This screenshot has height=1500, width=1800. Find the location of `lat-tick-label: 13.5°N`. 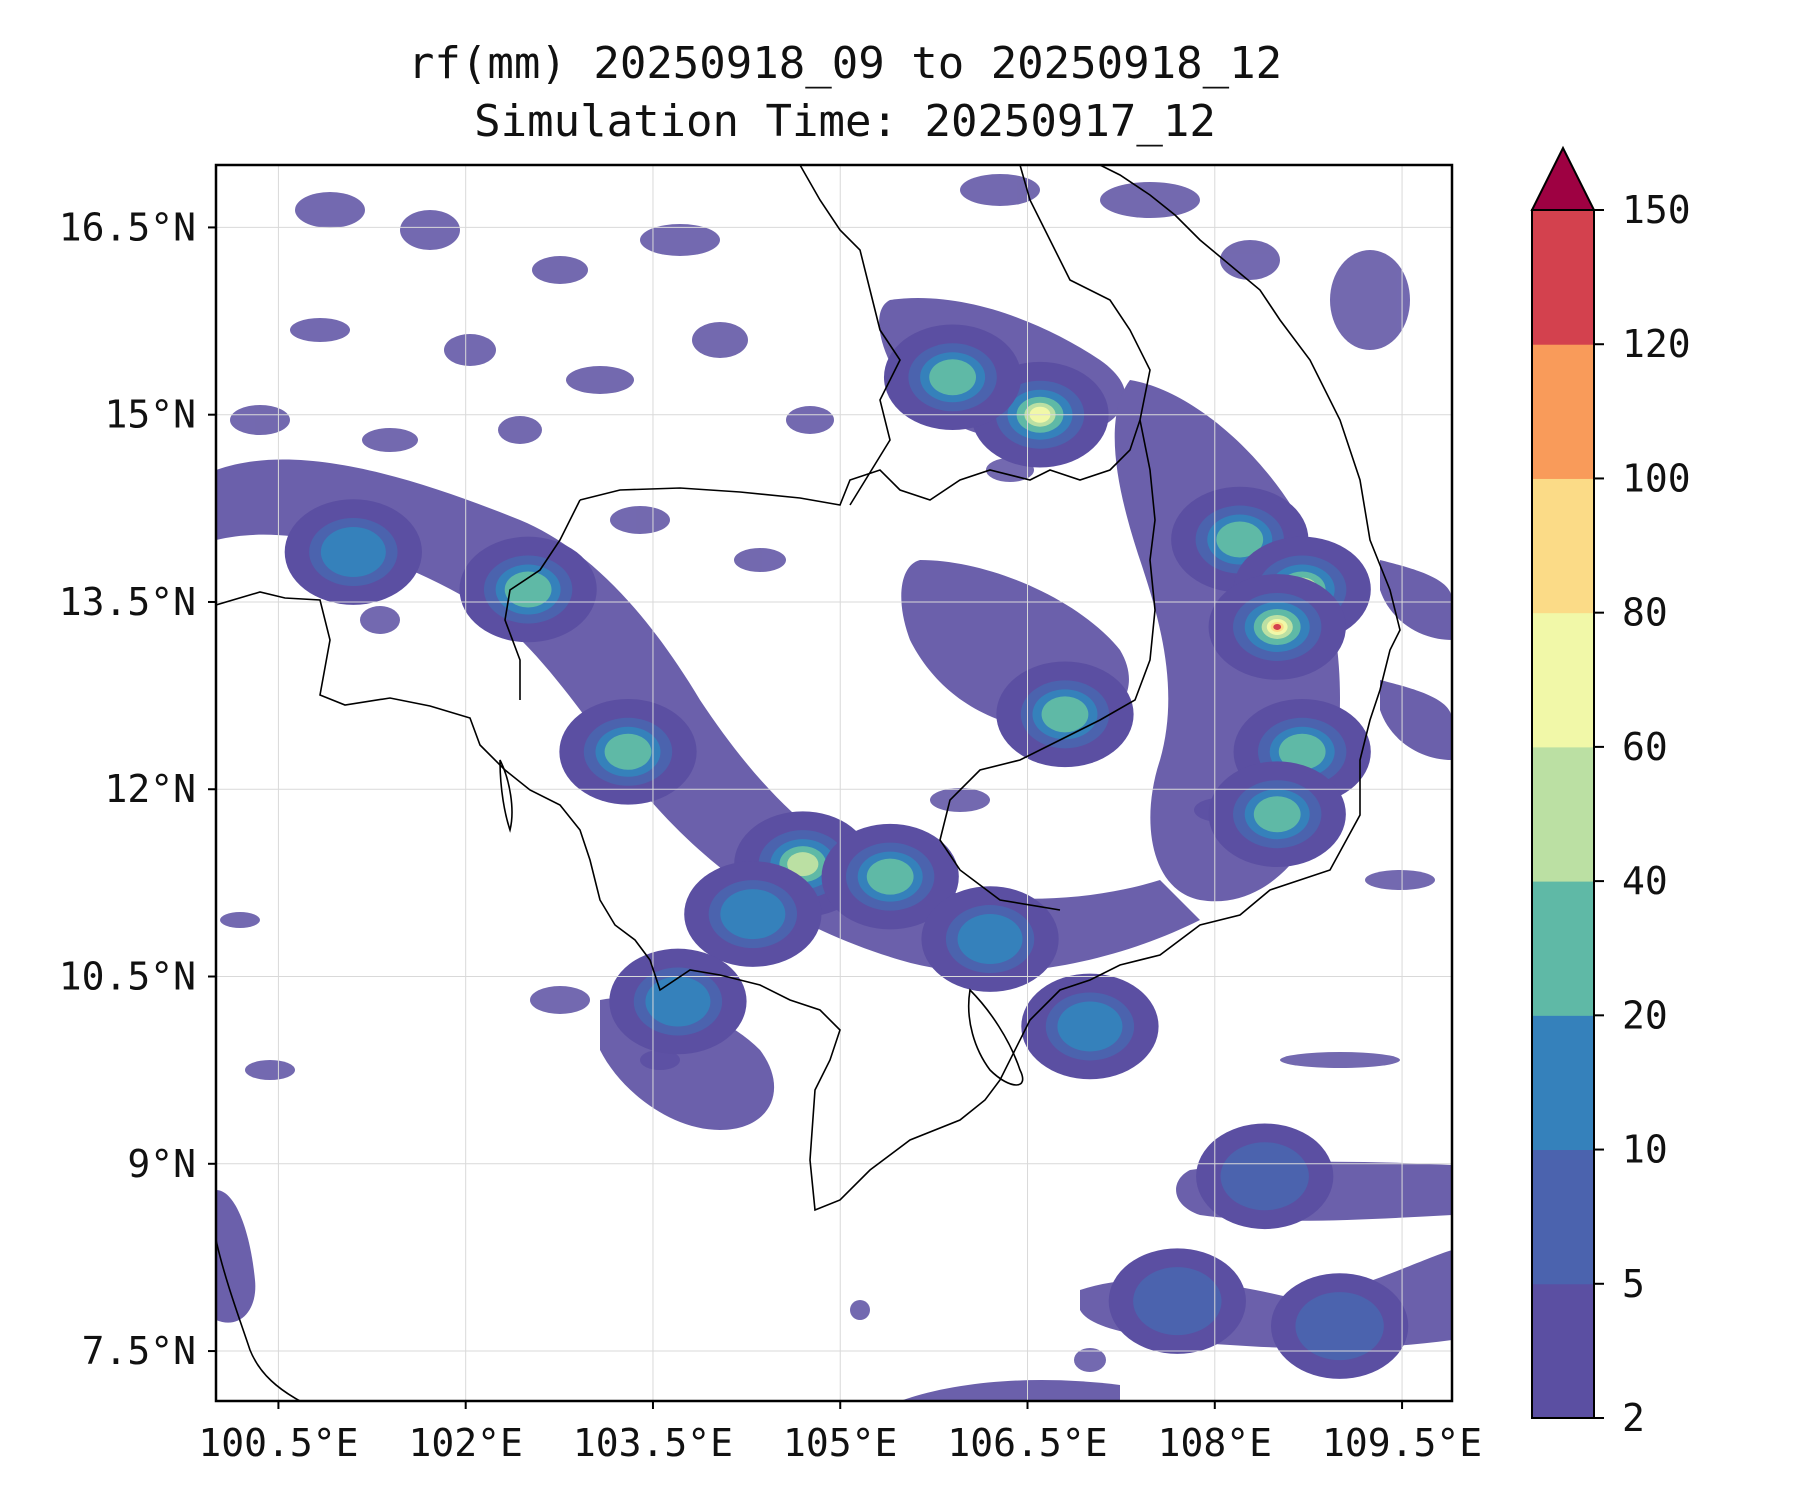

lat-tick-label: 13.5°N is located at coordinates (127, 602).